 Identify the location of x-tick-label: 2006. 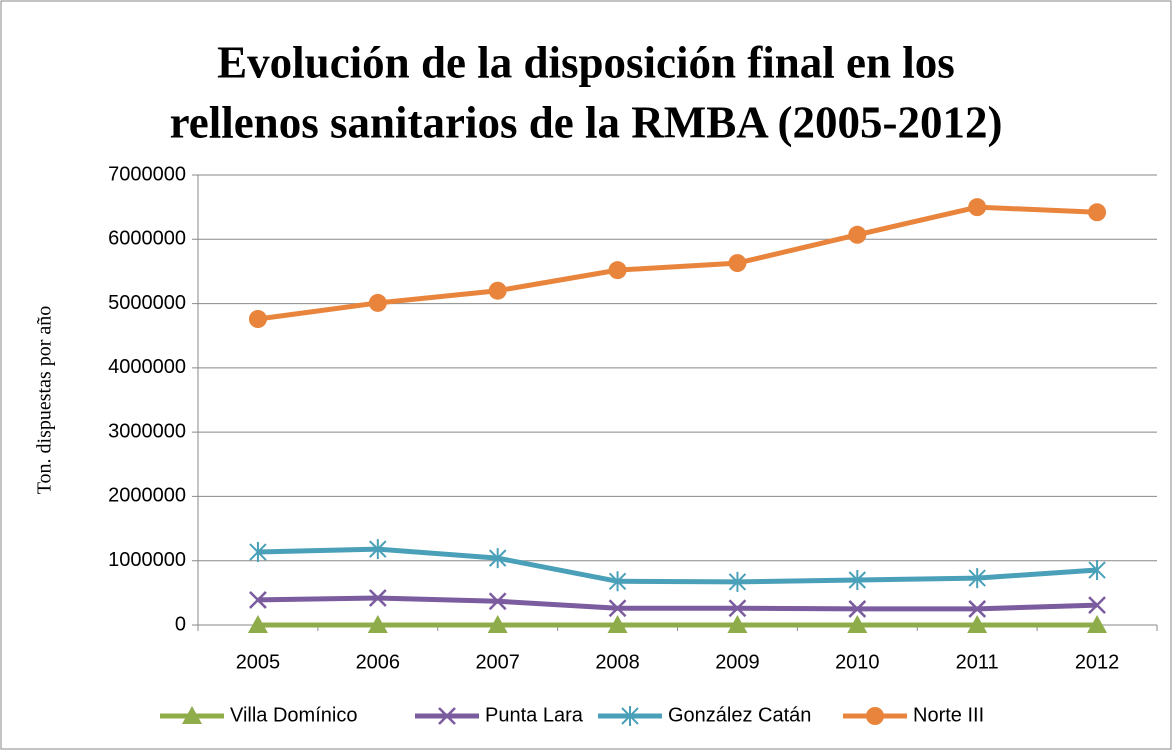
(378, 662).